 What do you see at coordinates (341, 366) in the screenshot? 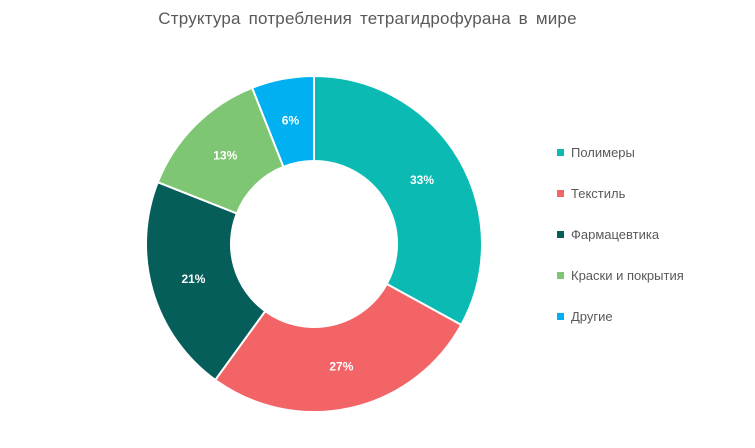
I see `slice-label-2: 27%` at bounding box center [341, 366].